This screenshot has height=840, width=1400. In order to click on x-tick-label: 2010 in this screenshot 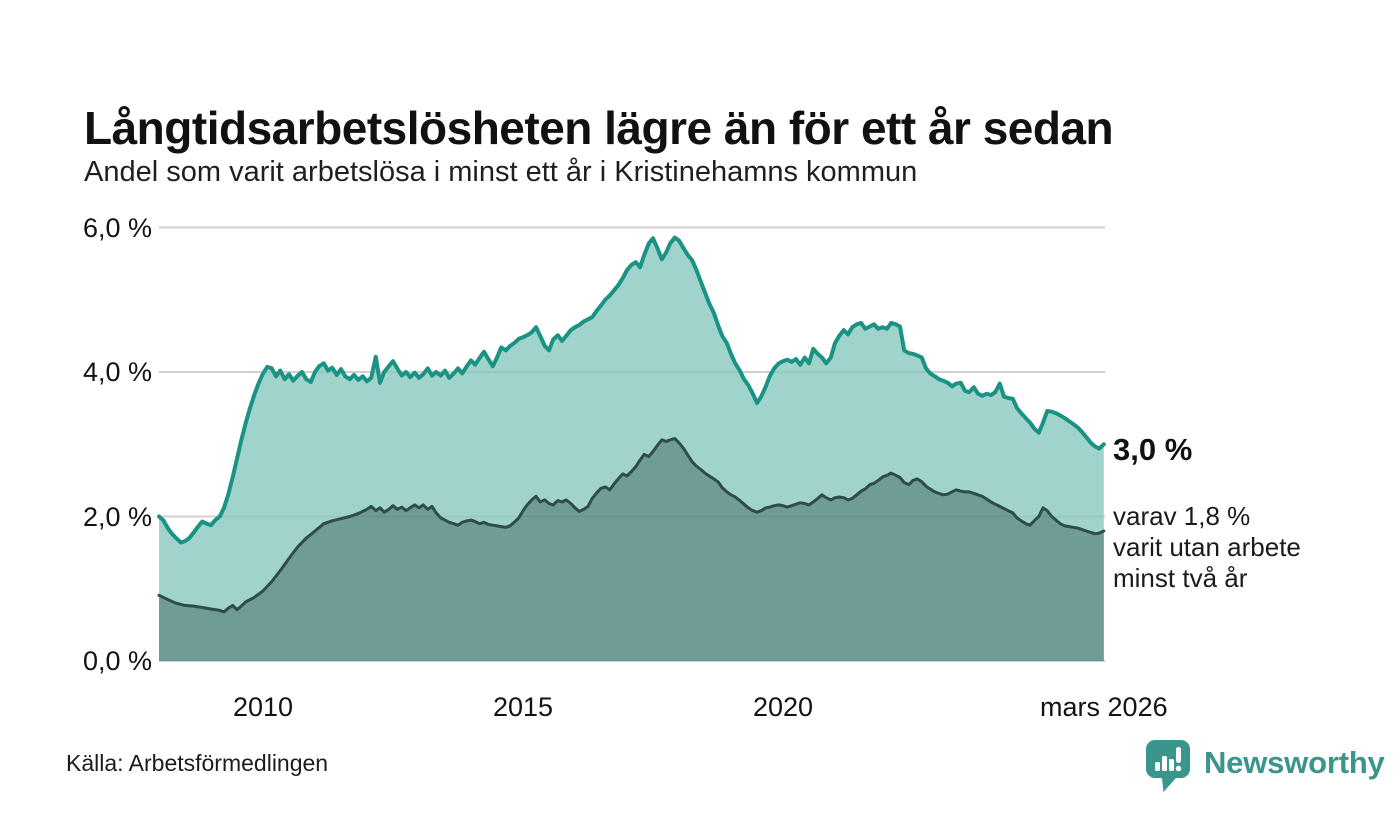, I will do `click(263, 707)`.